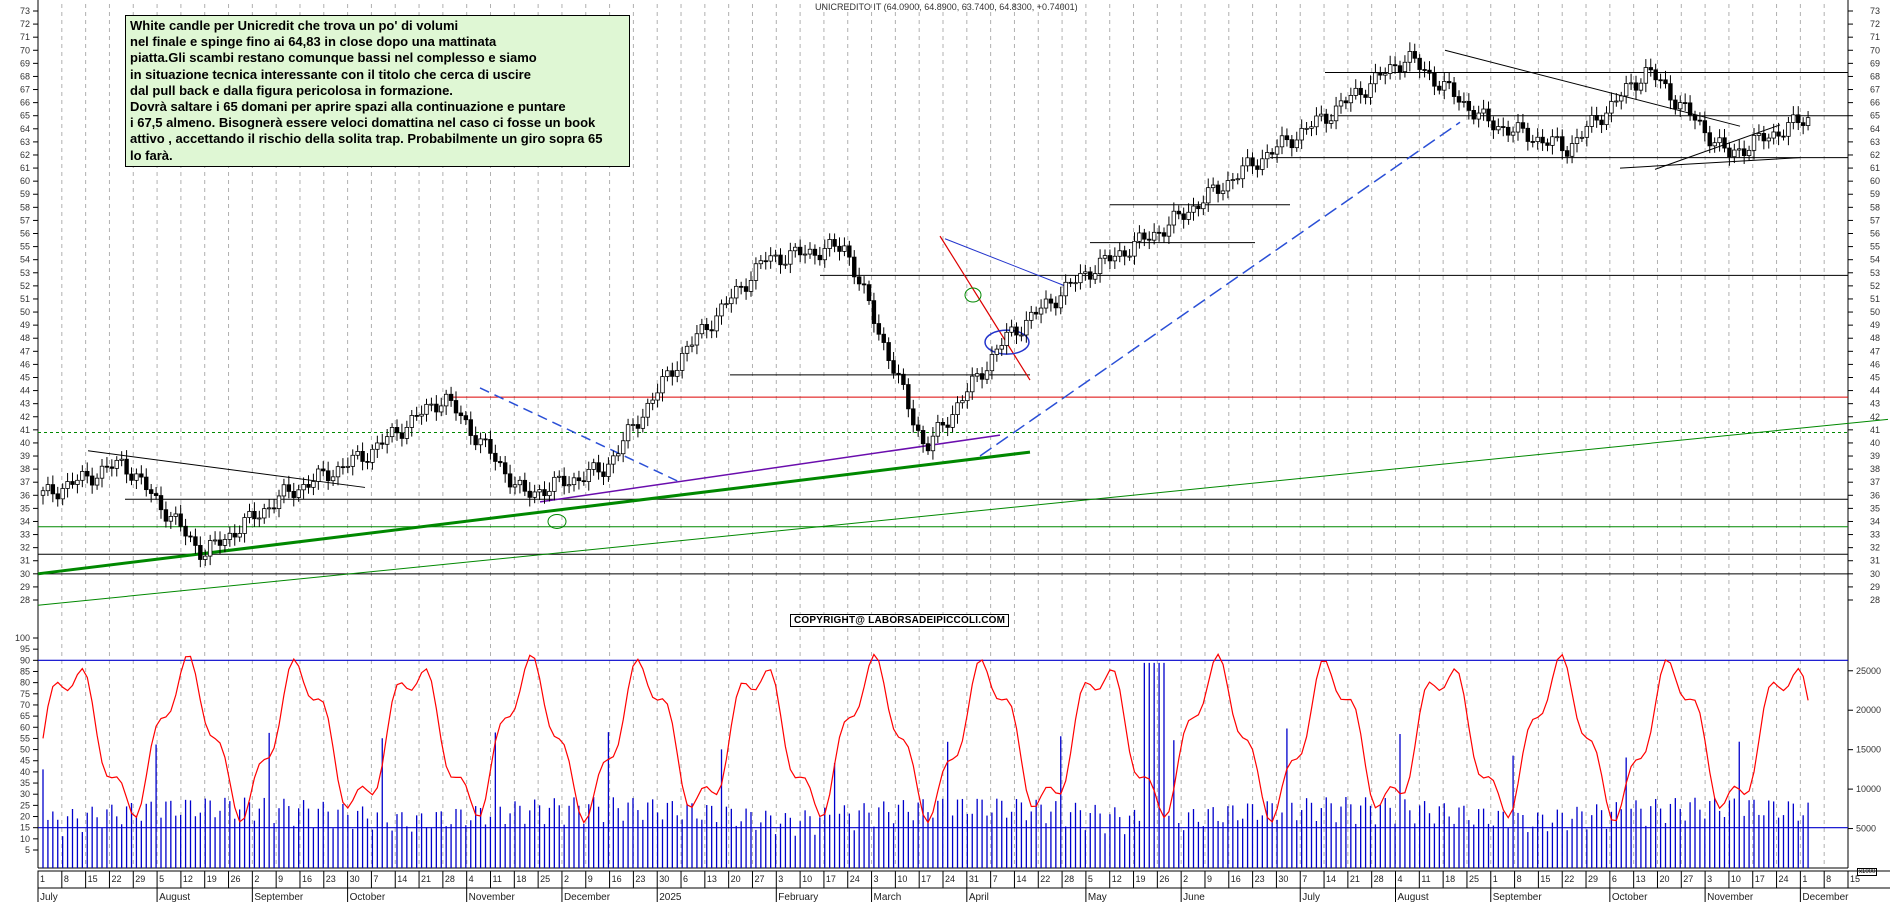 The image size is (1890, 902). Describe the element at coordinates (1141, 879) in the screenshot. I see `date-label: 19` at that location.